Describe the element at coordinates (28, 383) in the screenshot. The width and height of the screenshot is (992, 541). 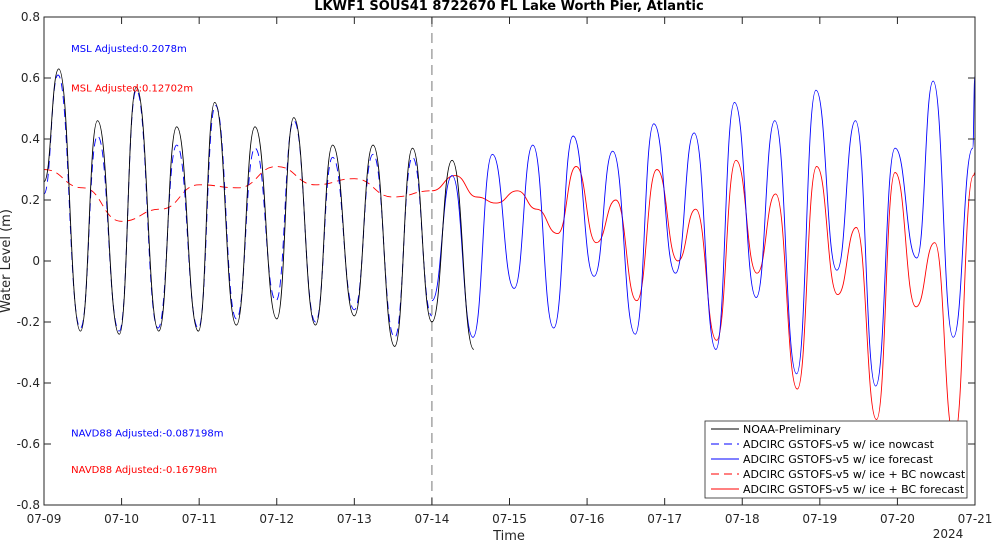
I see `y-tick-label: -0.4` at that location.